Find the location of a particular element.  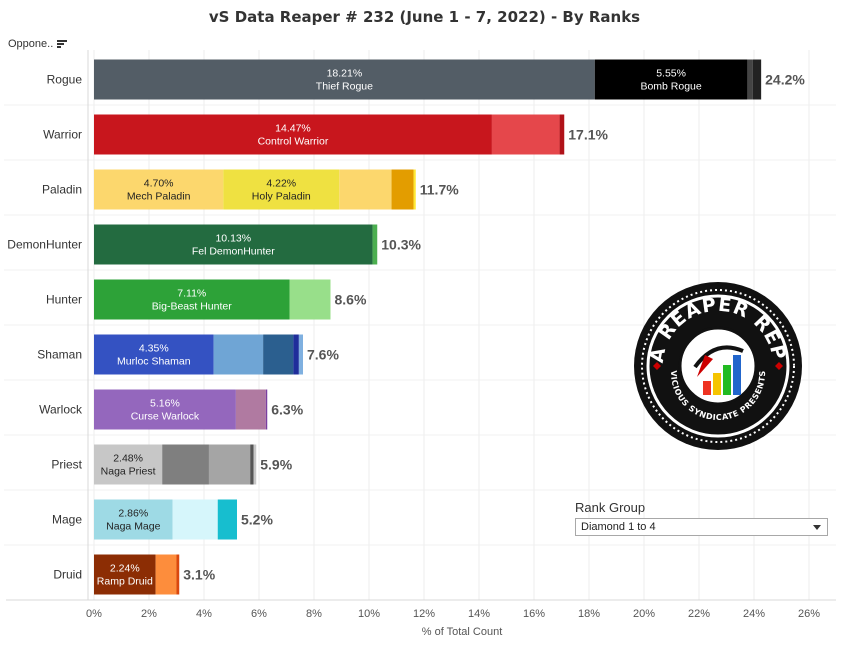

total-label: 11.7% is located at coordinates (439, 190).